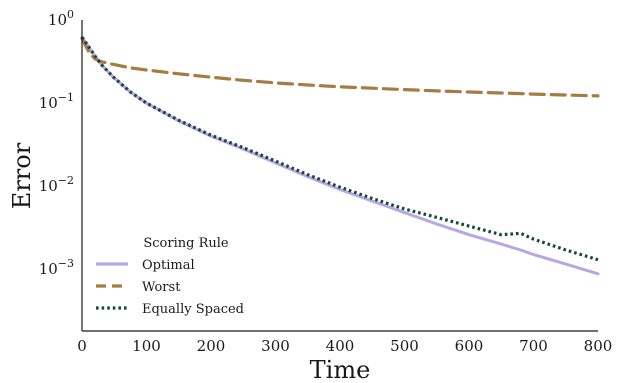  I want to click on y-tick-label: 10⁻¹, so click(56, 101).